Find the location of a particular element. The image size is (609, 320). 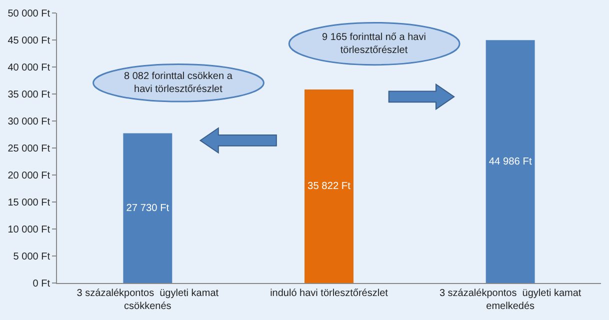

y-tick-label: 0 Ft is located at coordinates (41, 284).